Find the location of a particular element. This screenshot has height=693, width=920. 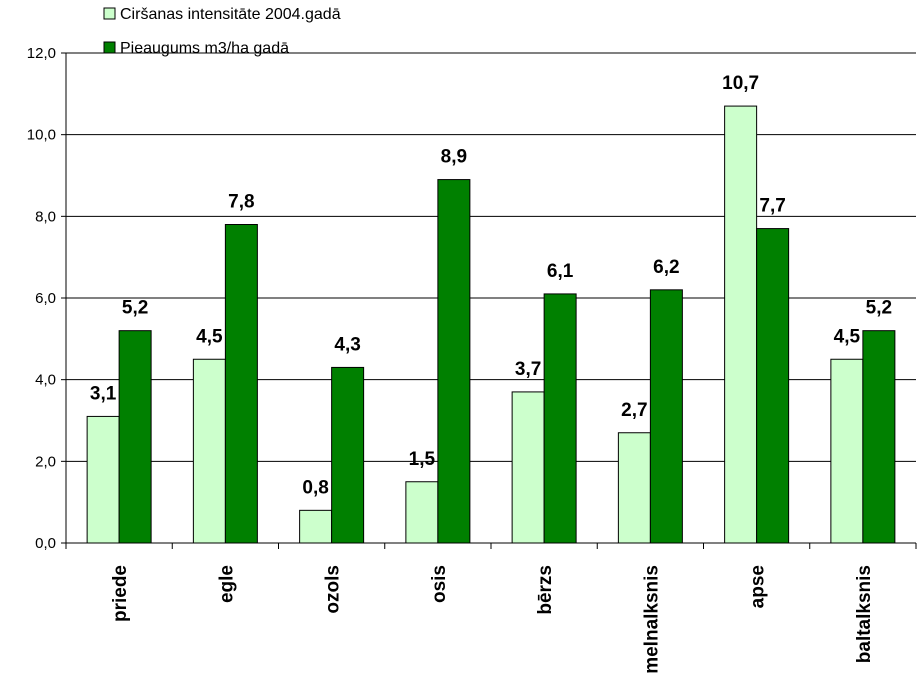

legend-label: Pieaugums m3/ha gadā is located at coordinates (204, 48).